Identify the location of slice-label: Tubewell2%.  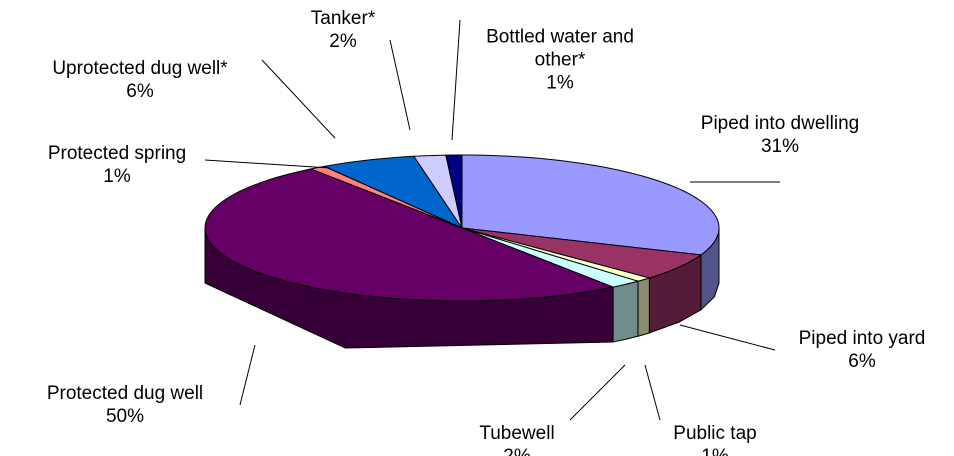
(516, 439).